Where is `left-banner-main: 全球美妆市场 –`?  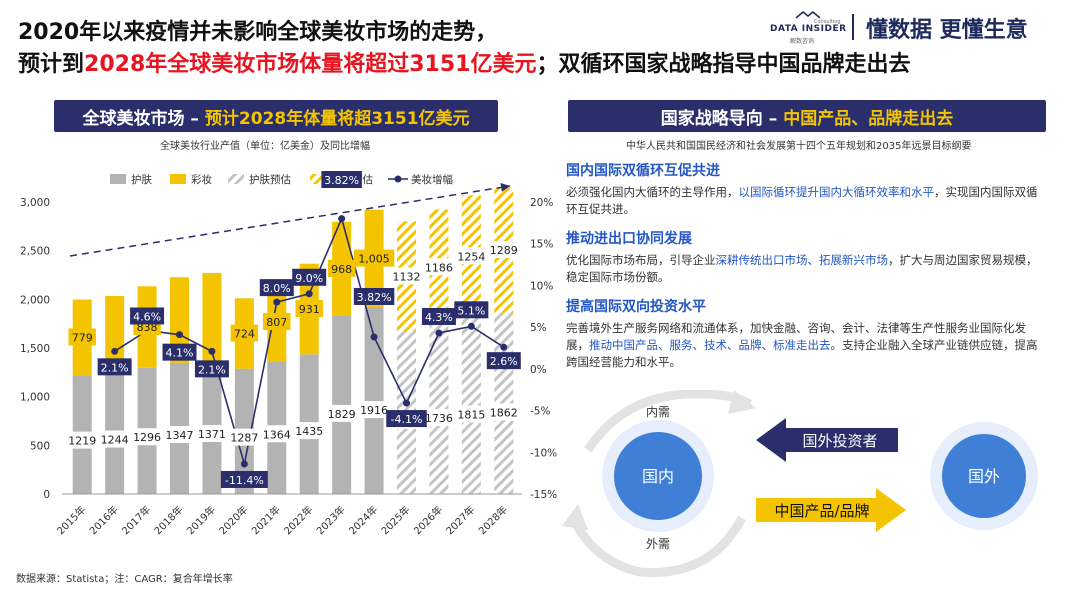 left-banner-main: 全球美妆市场 – is located at coordinates (140, 118).